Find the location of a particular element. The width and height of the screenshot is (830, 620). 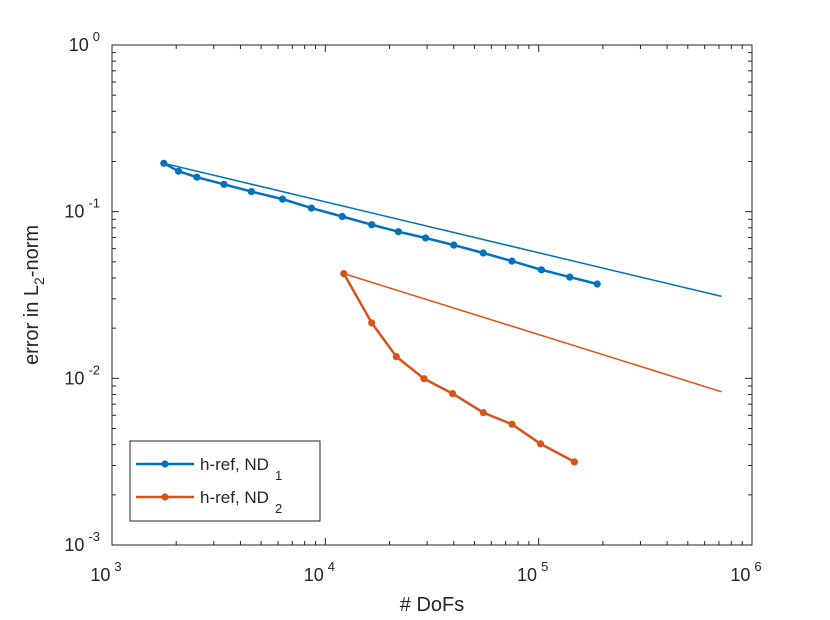

y-tick-label: 10 -2 is located at coordinates (82, 375).